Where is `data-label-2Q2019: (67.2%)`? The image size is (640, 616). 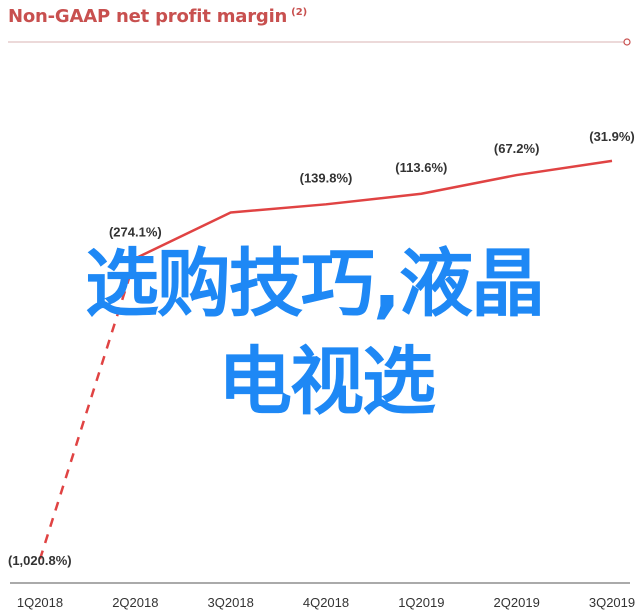 data-label-2Q2019: (67.2%) is located at coordinates (517, 148).